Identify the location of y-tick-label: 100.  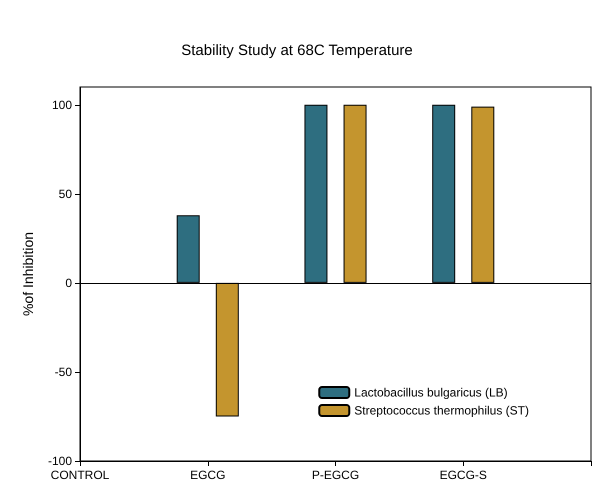
(62, 105).